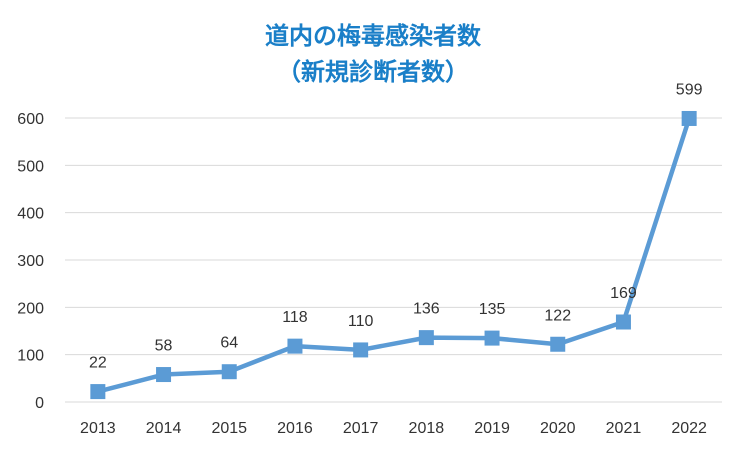 The image size is (750, 450). I want to click on x-tick-label: 2022, so click(689, 428).